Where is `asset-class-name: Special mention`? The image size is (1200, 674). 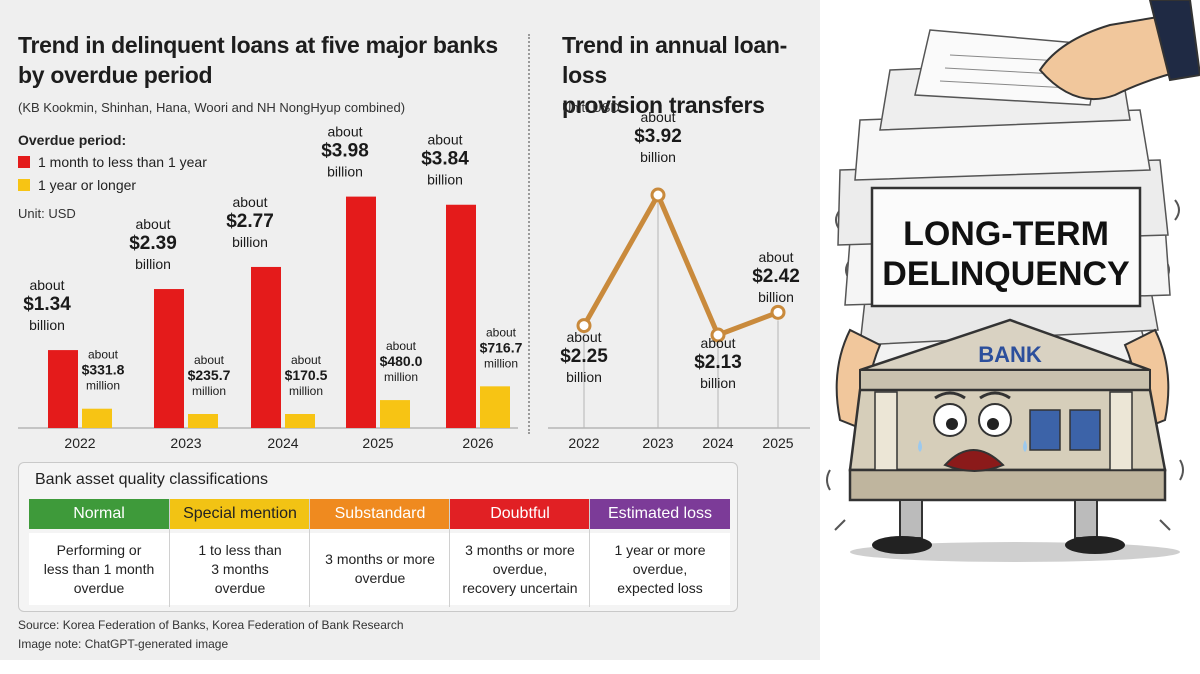 asset-class-name: Special mention is located at coordinates (240, 514).